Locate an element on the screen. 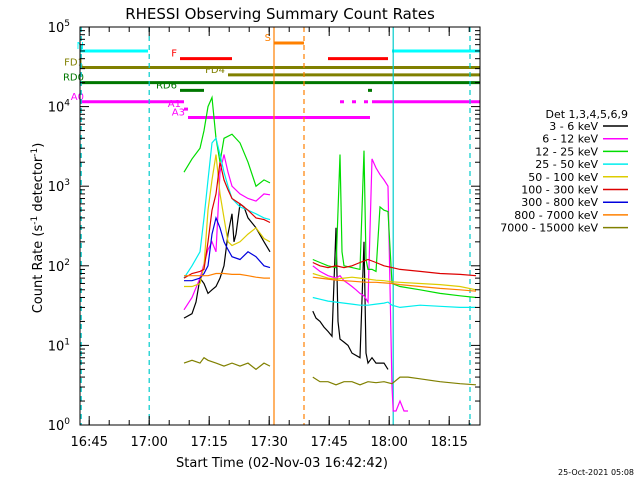  y-tick-exp: 1 is located at coordinates (67, 342).